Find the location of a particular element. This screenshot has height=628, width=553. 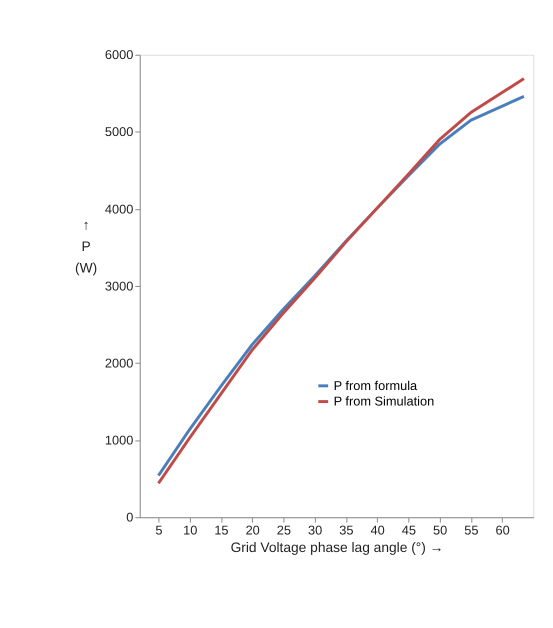

x-tick-label: 40 is located at coordinates (377, 530).